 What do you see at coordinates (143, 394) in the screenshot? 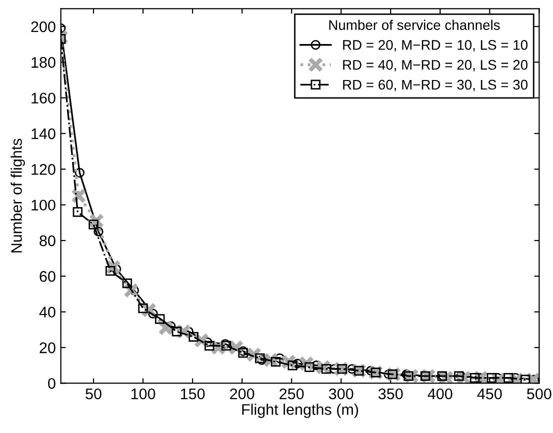
I see `x-tick-label: 100` at bounding box center [143, 394].